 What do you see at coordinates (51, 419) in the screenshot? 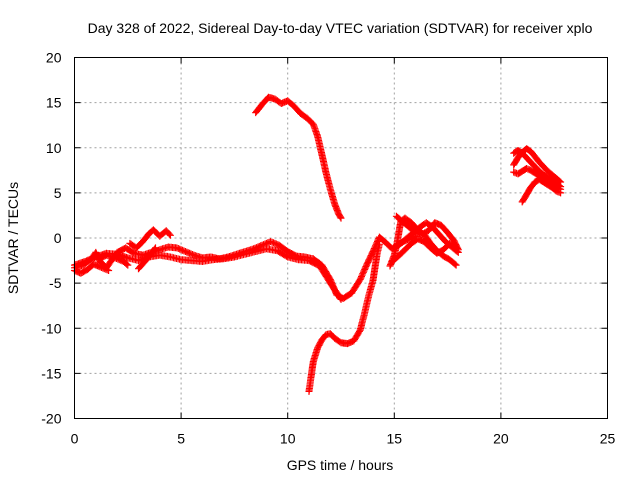
I see `y-tick-label: -20` at bounding box center [51, 419].